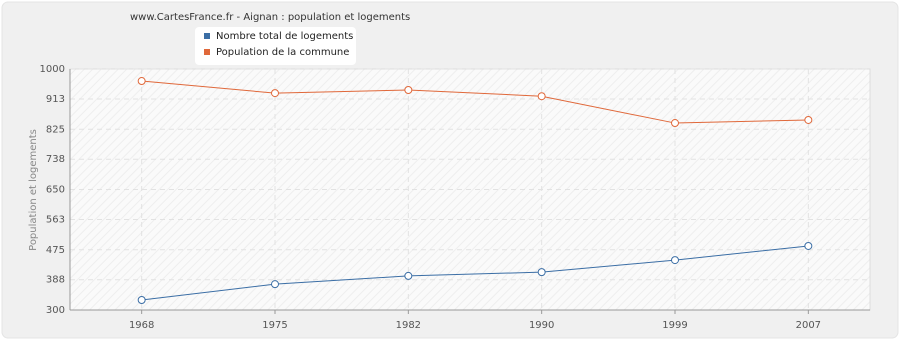  Describe the element at coordinates (55, 219) in the screenshot. I see `y-tick-label: 563` at that location.